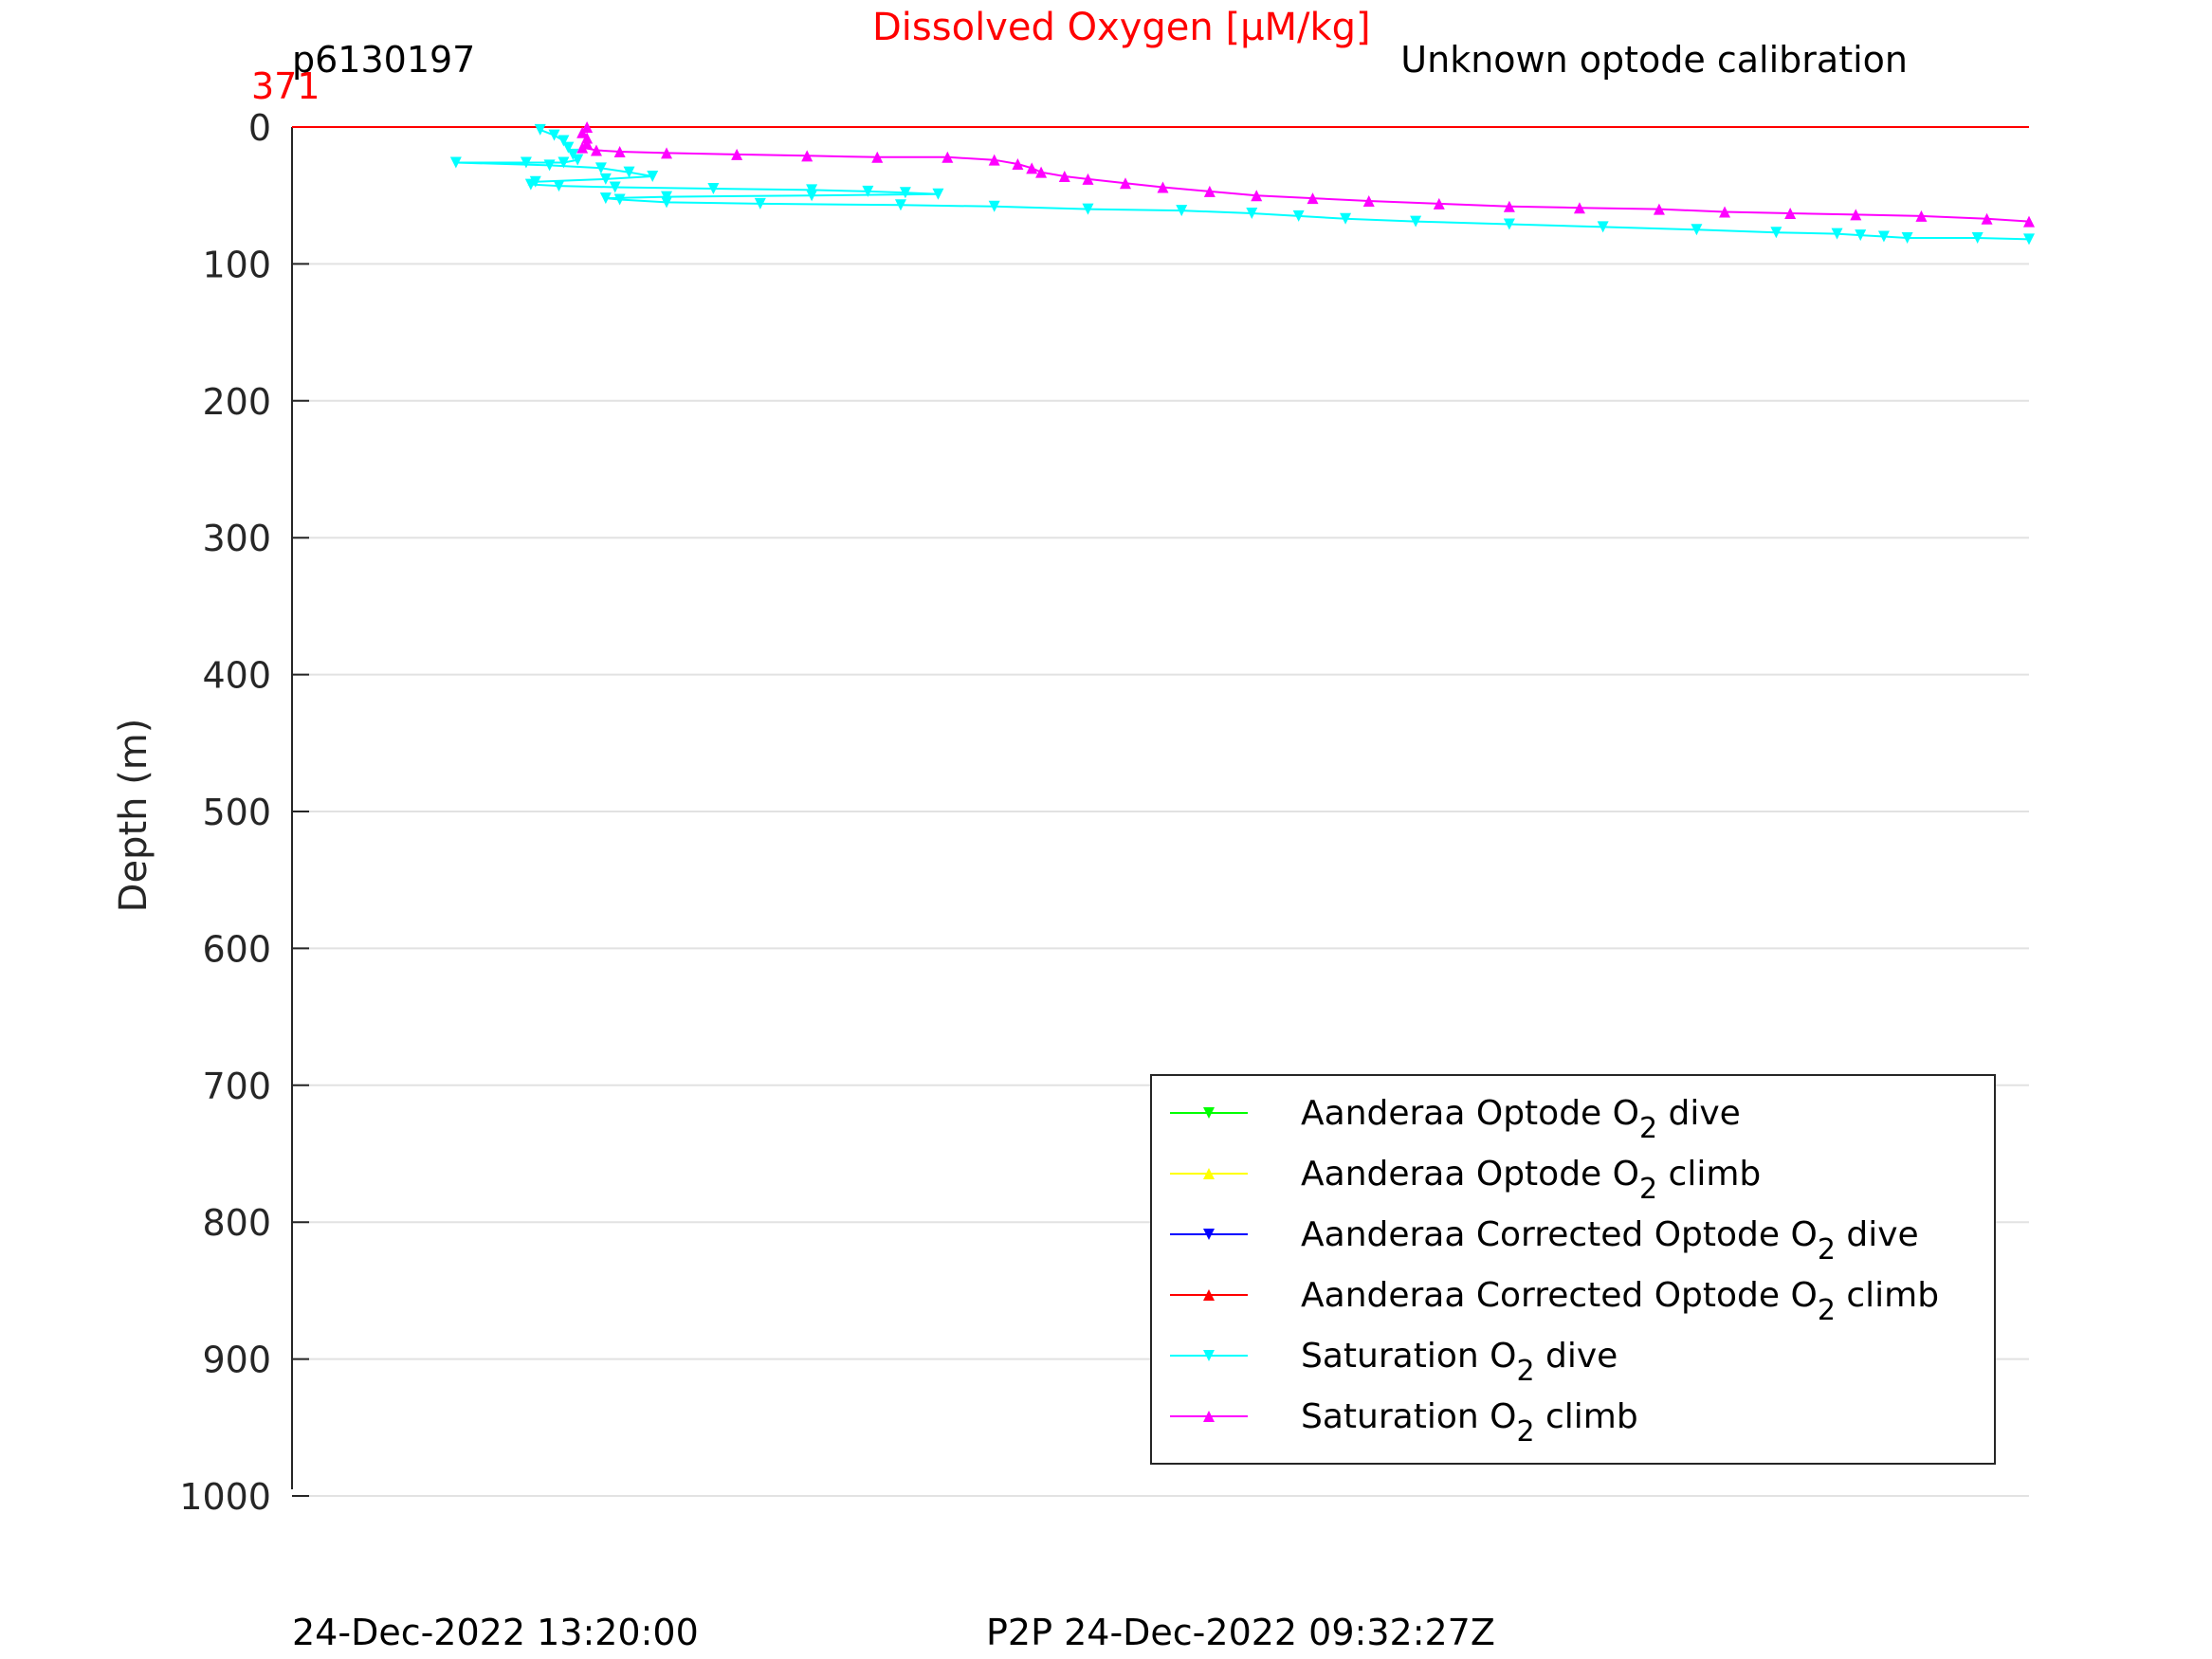 The image size is (2212, 1659). Describe the element at coordinates (133, 816) in the screenshot. I see `y-axis-label: Depth (m)` at that location.